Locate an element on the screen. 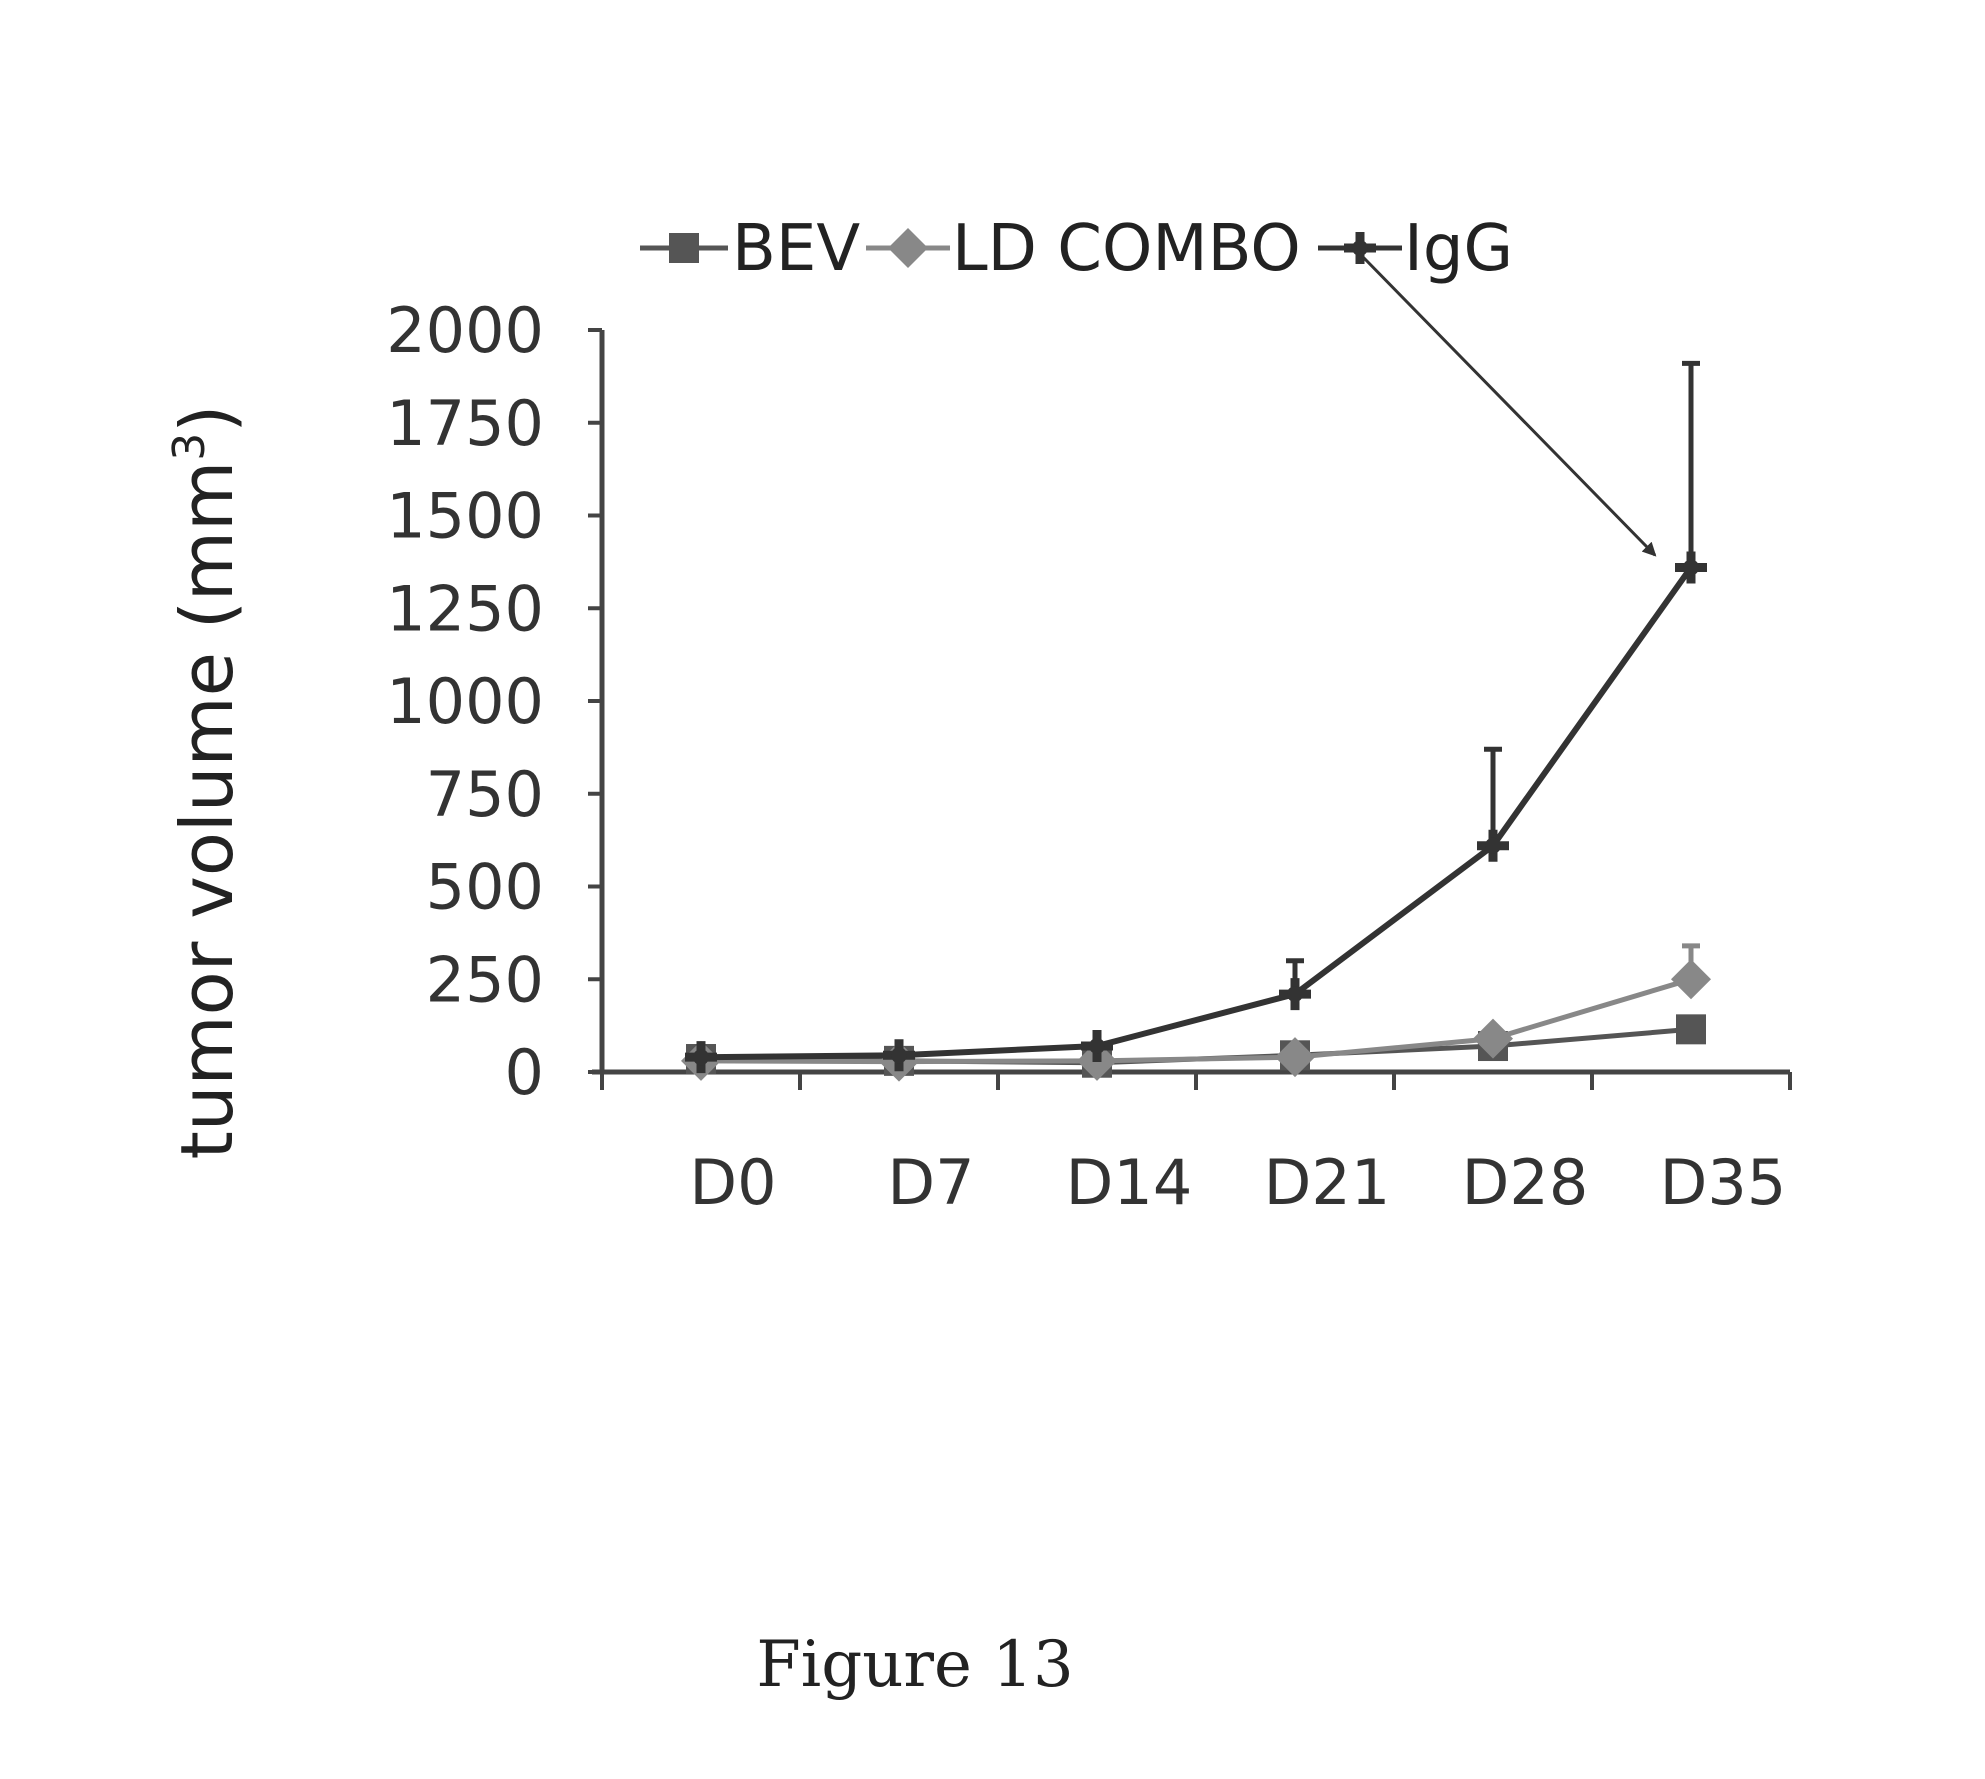 The image size is (1985, 1779). figure-caption: Figure 13 is located at coordinates (915, 1665).